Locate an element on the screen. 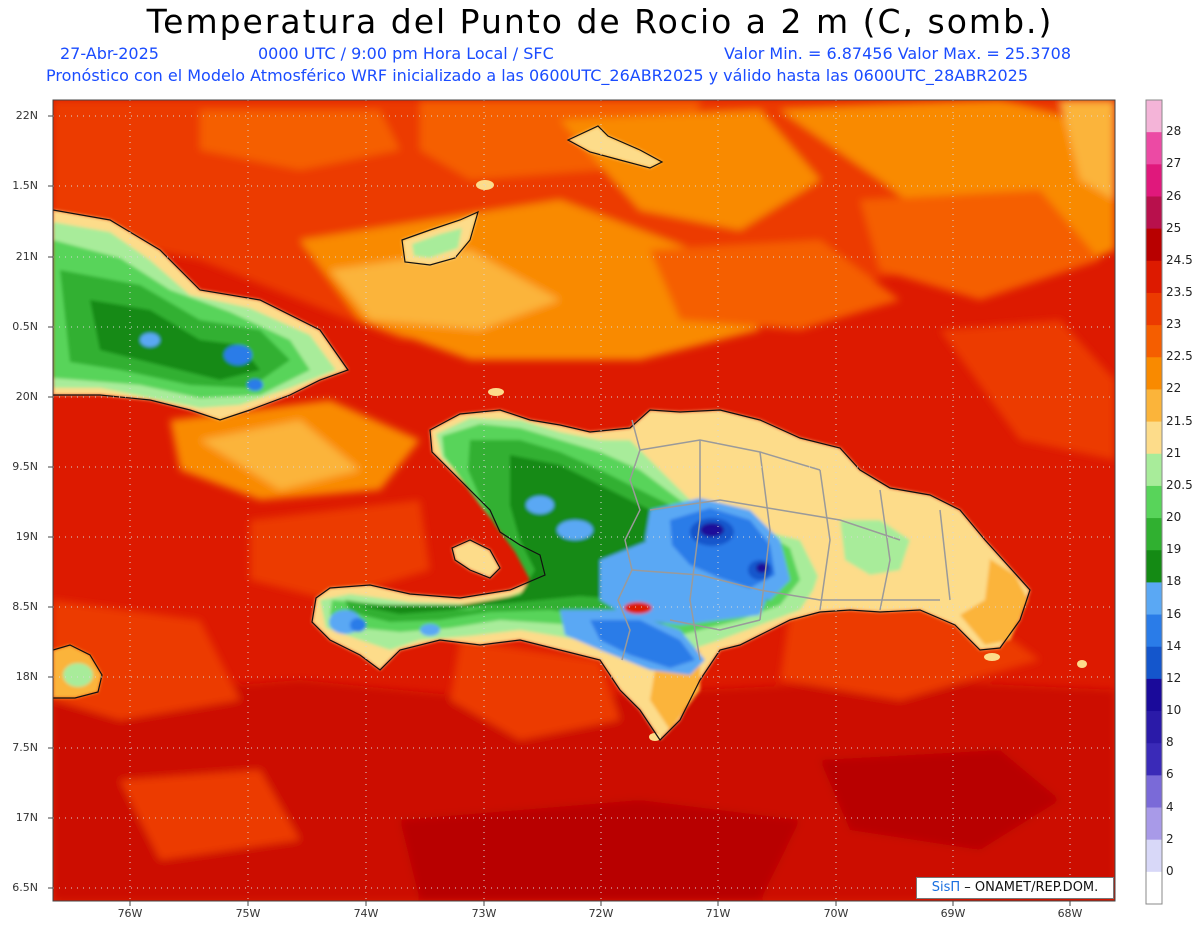 This screenshot has width=1200, height=927. colorbar-label: 18 is located at coordinates (1174, 581).